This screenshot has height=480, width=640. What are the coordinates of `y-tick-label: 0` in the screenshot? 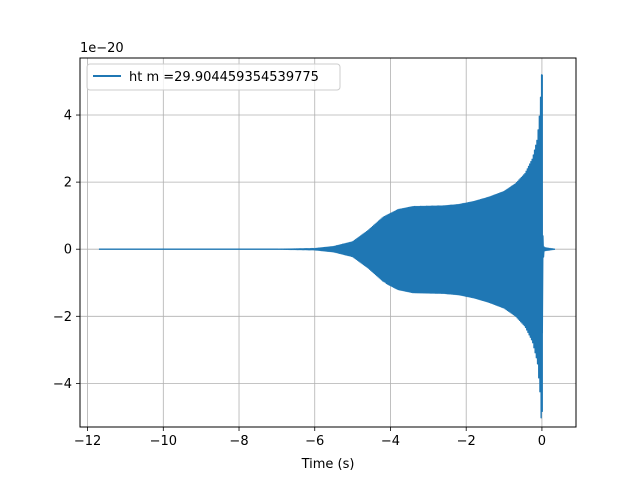 It's located at (68, 250).